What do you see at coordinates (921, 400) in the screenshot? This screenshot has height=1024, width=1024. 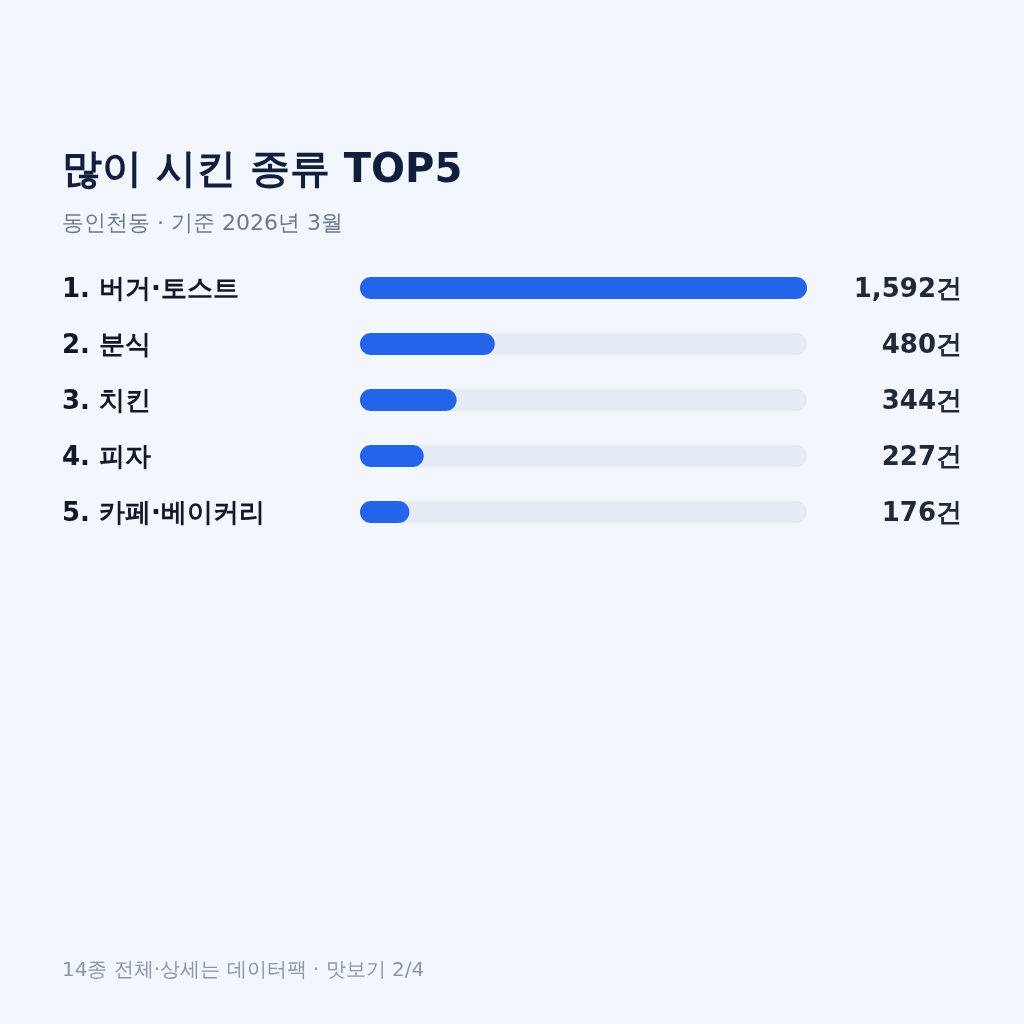 I see `value-label: 344건` at bounding box center [921, 400].